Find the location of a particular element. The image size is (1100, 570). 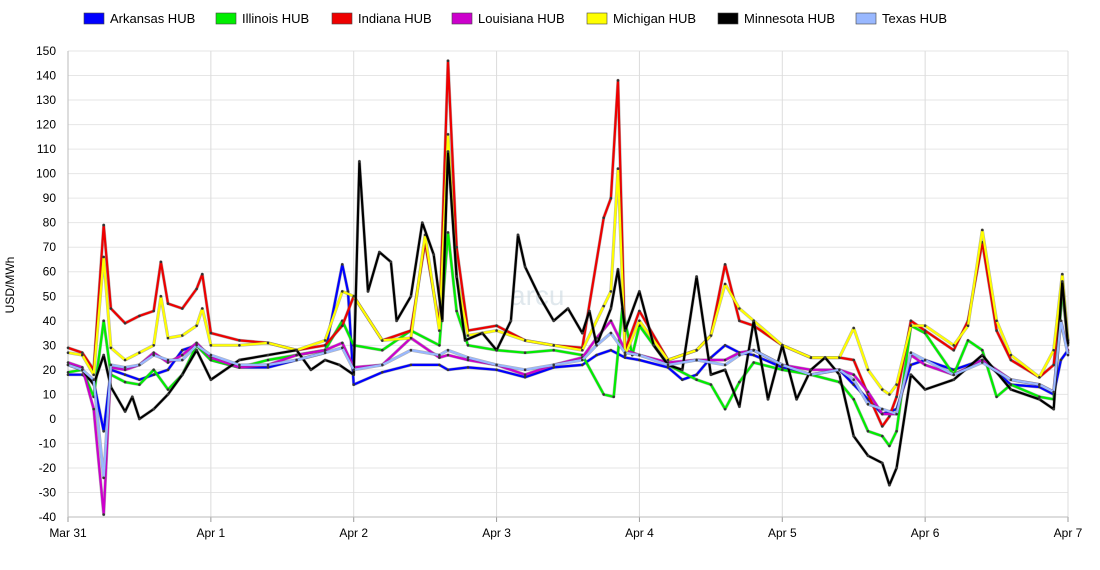

legend-label: Illinois HUB is located at coordinates (275, 18).